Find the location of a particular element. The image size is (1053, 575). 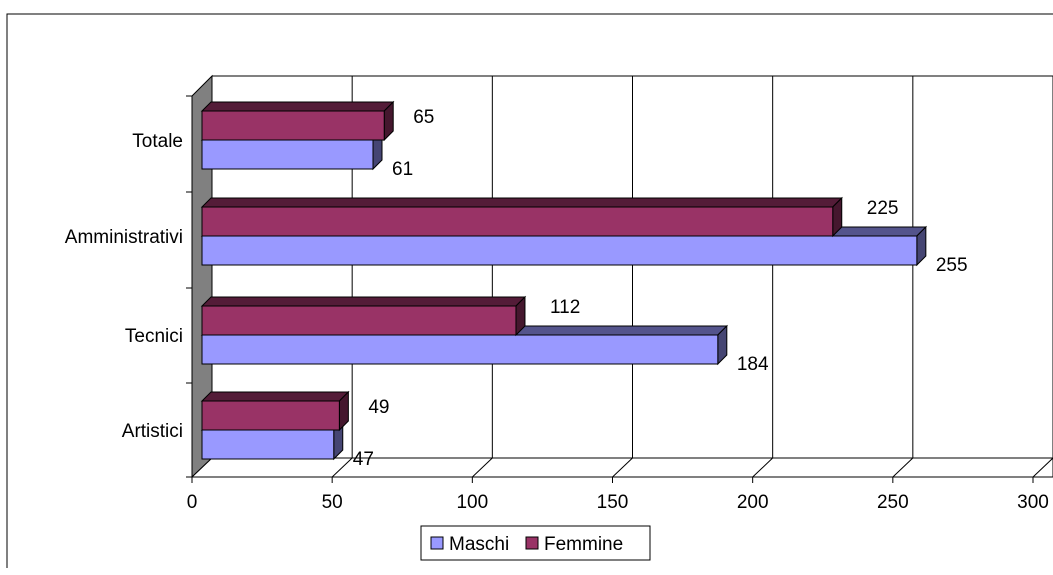

x-tick-label: 50 is located at coordinates (332, 502).